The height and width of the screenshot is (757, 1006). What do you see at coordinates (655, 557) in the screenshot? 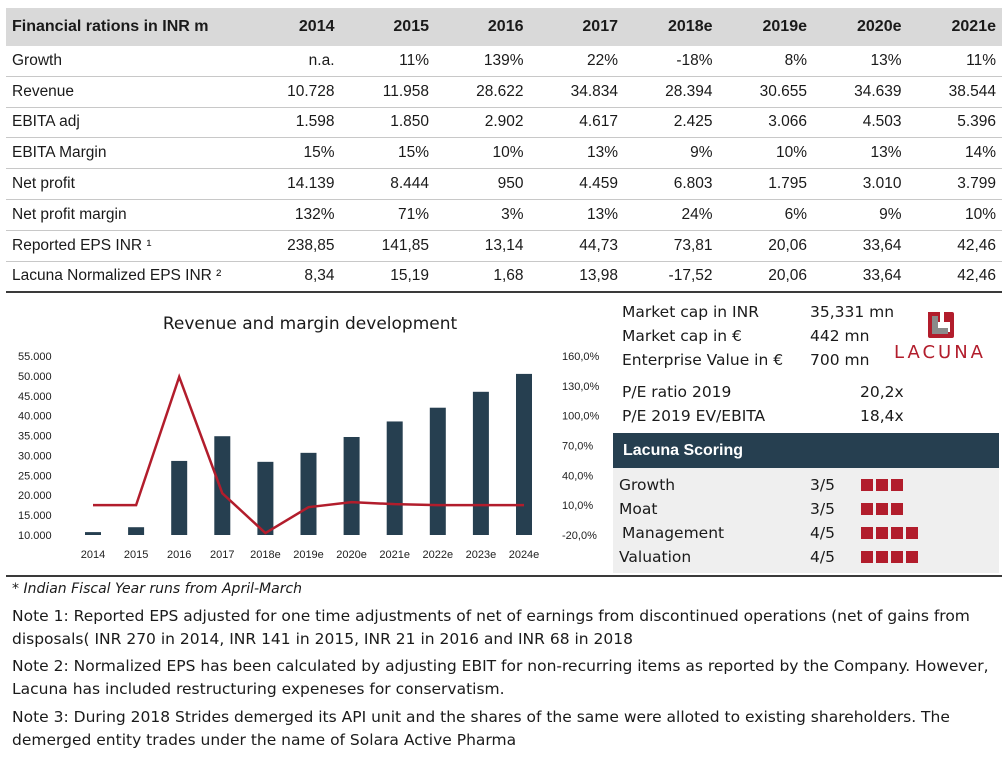
I see `score-label-valuation: Valuation` at bounding box center [655, 557].